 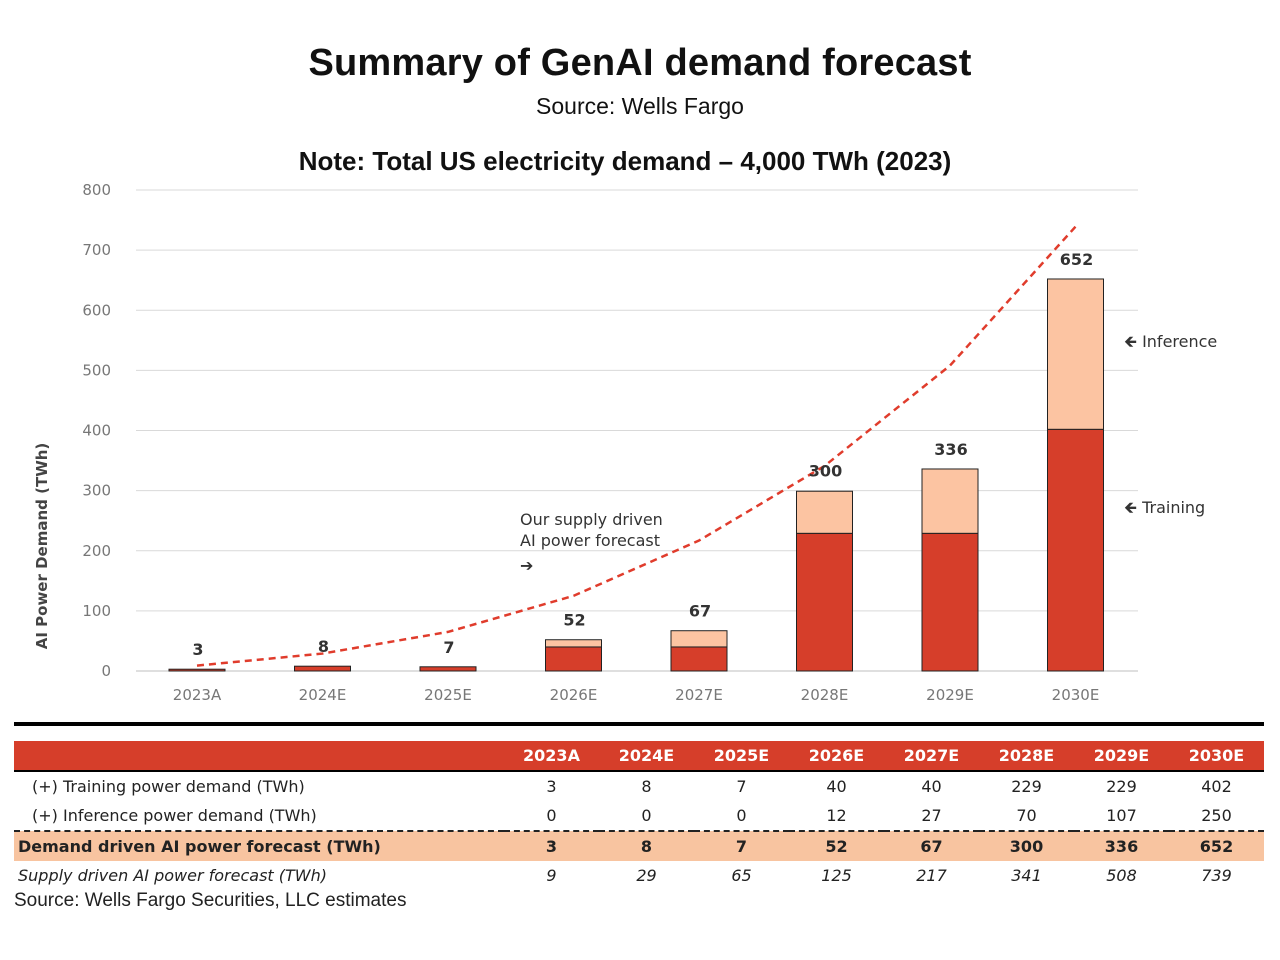 I want to click on bar-inference-2030E, so click(x=1075, y=354).